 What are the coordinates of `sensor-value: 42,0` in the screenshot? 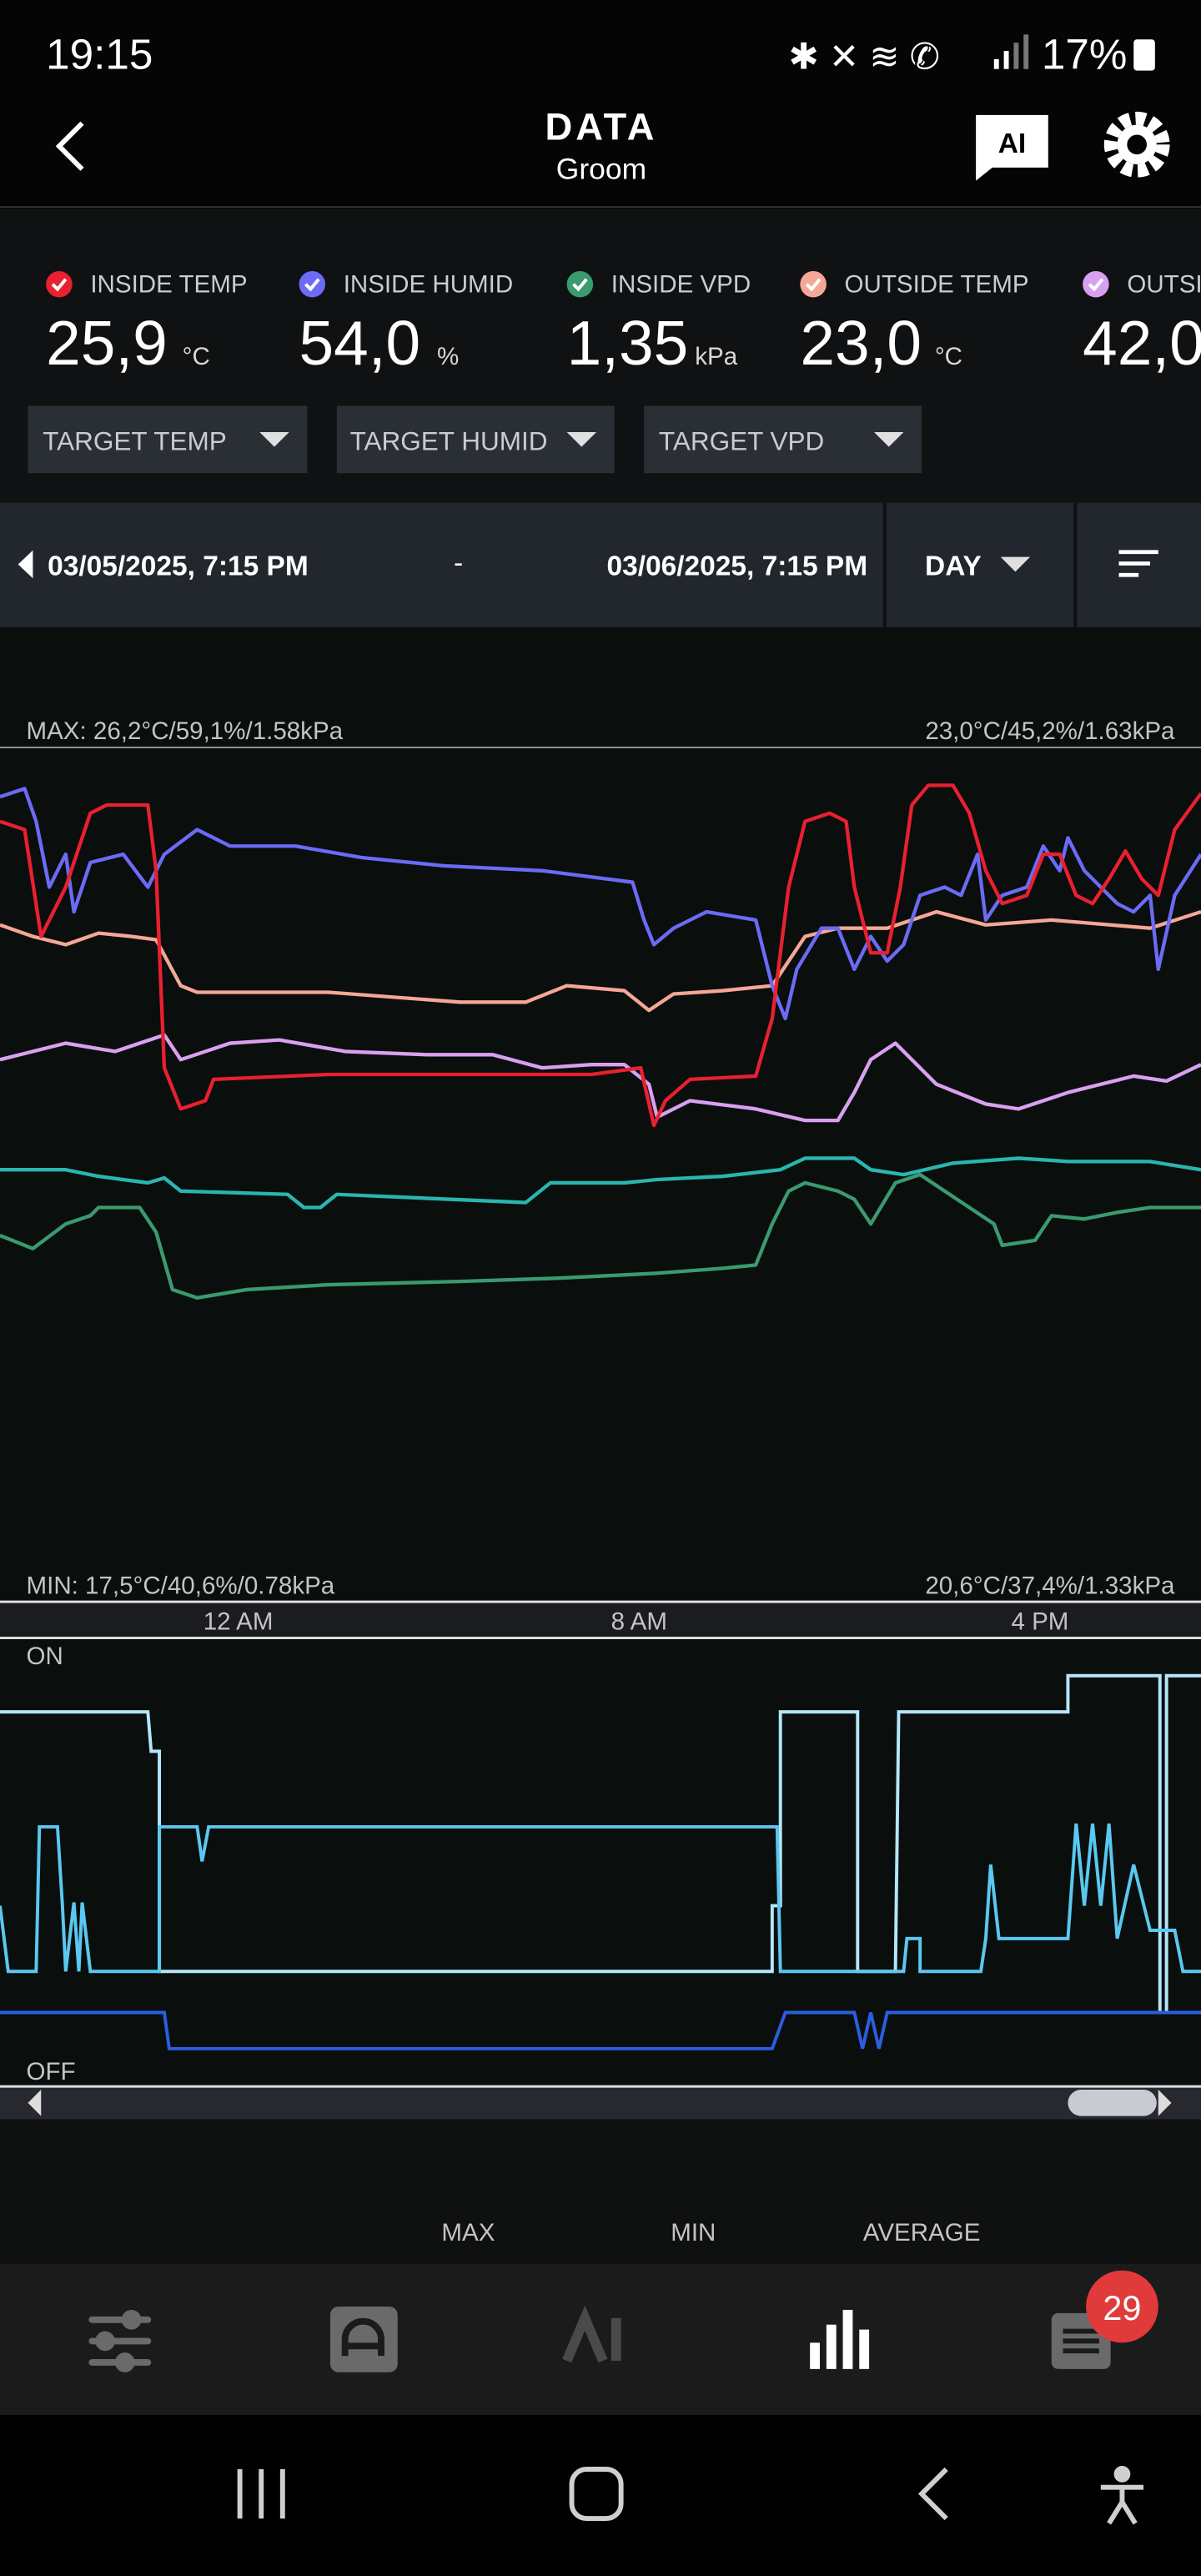 It's located at (1142, 343).